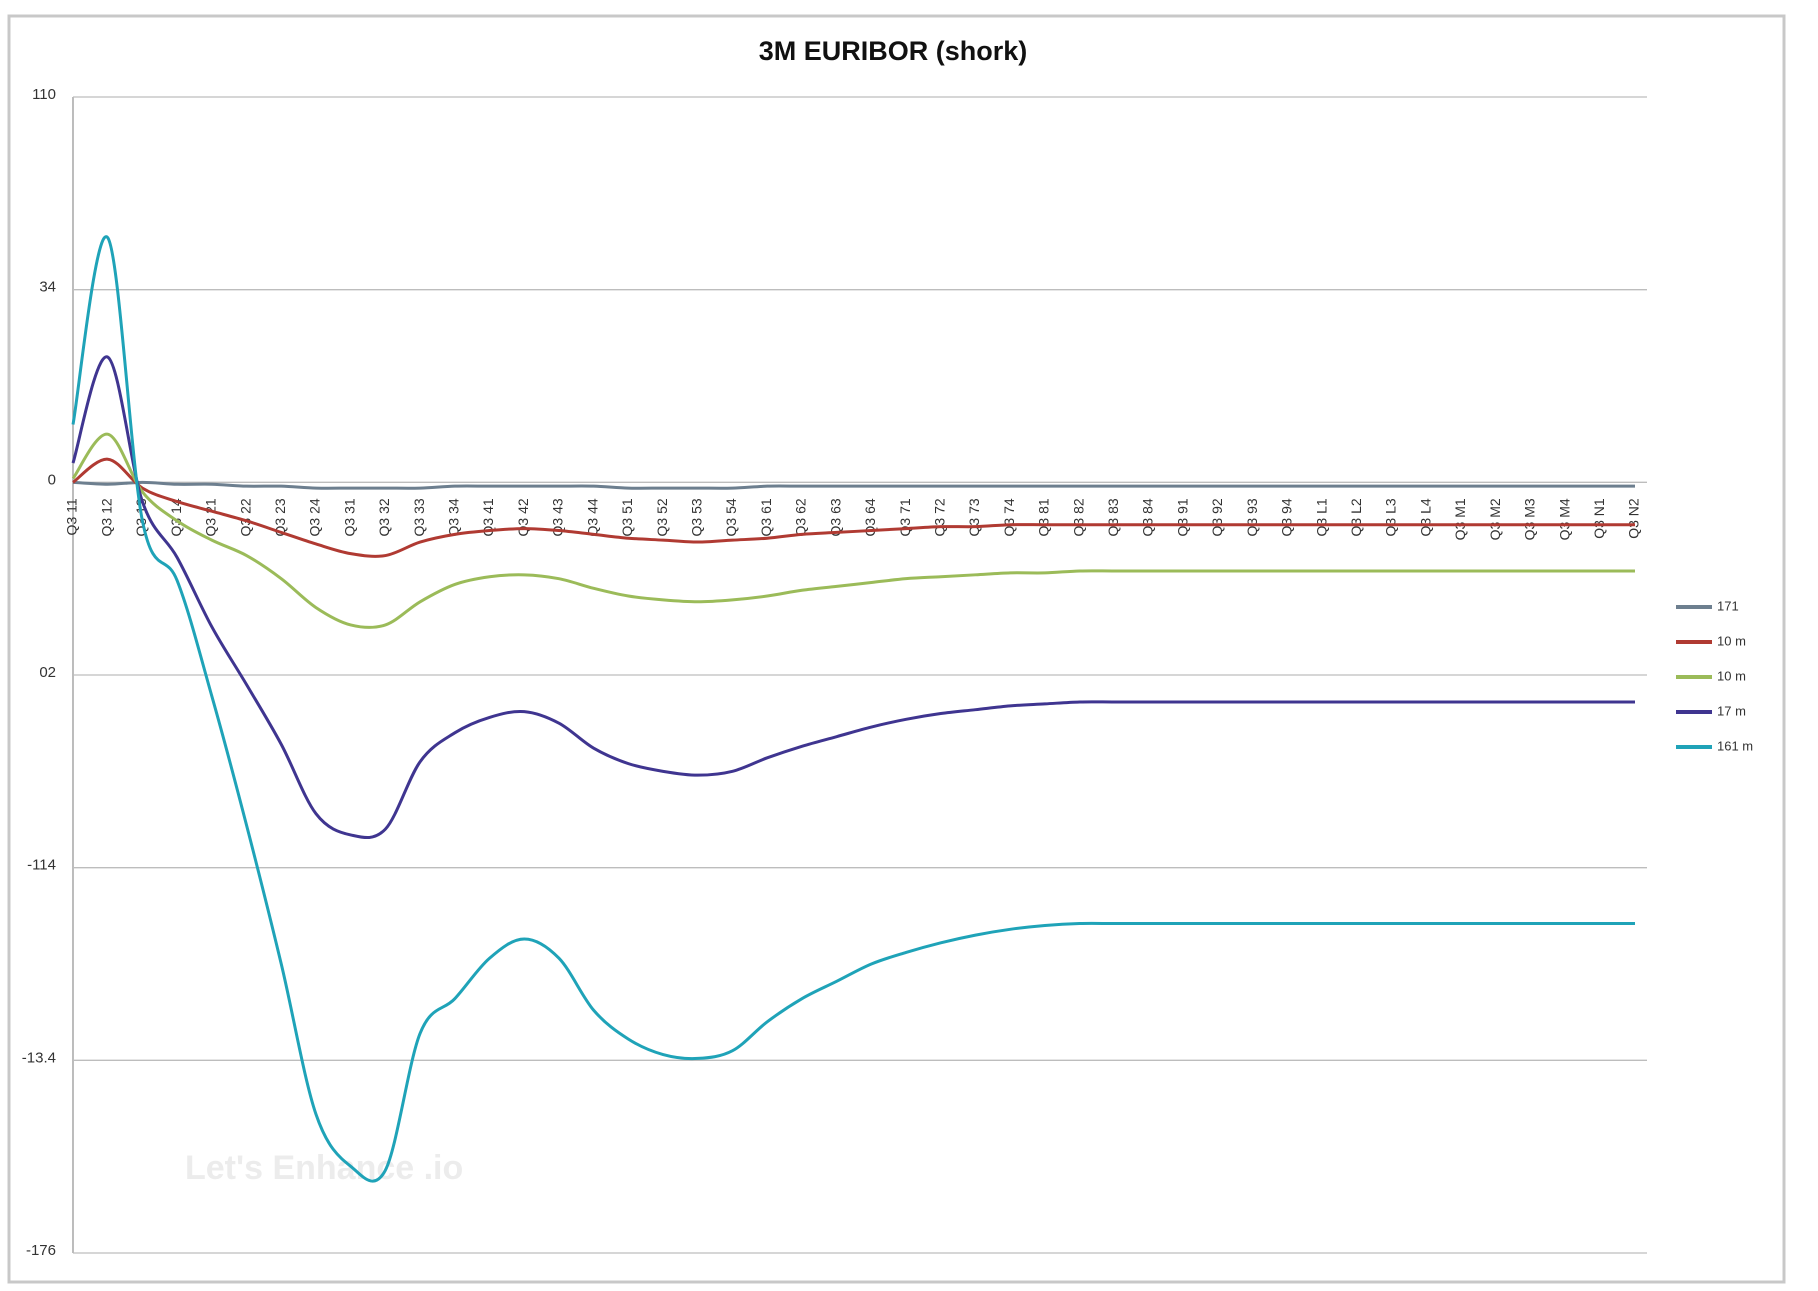 The image size is (1818, 1291). Describe the element at coordinates (324, 1168) in the screenshot. I see `watermark: Let's Enhance .io` at that location.